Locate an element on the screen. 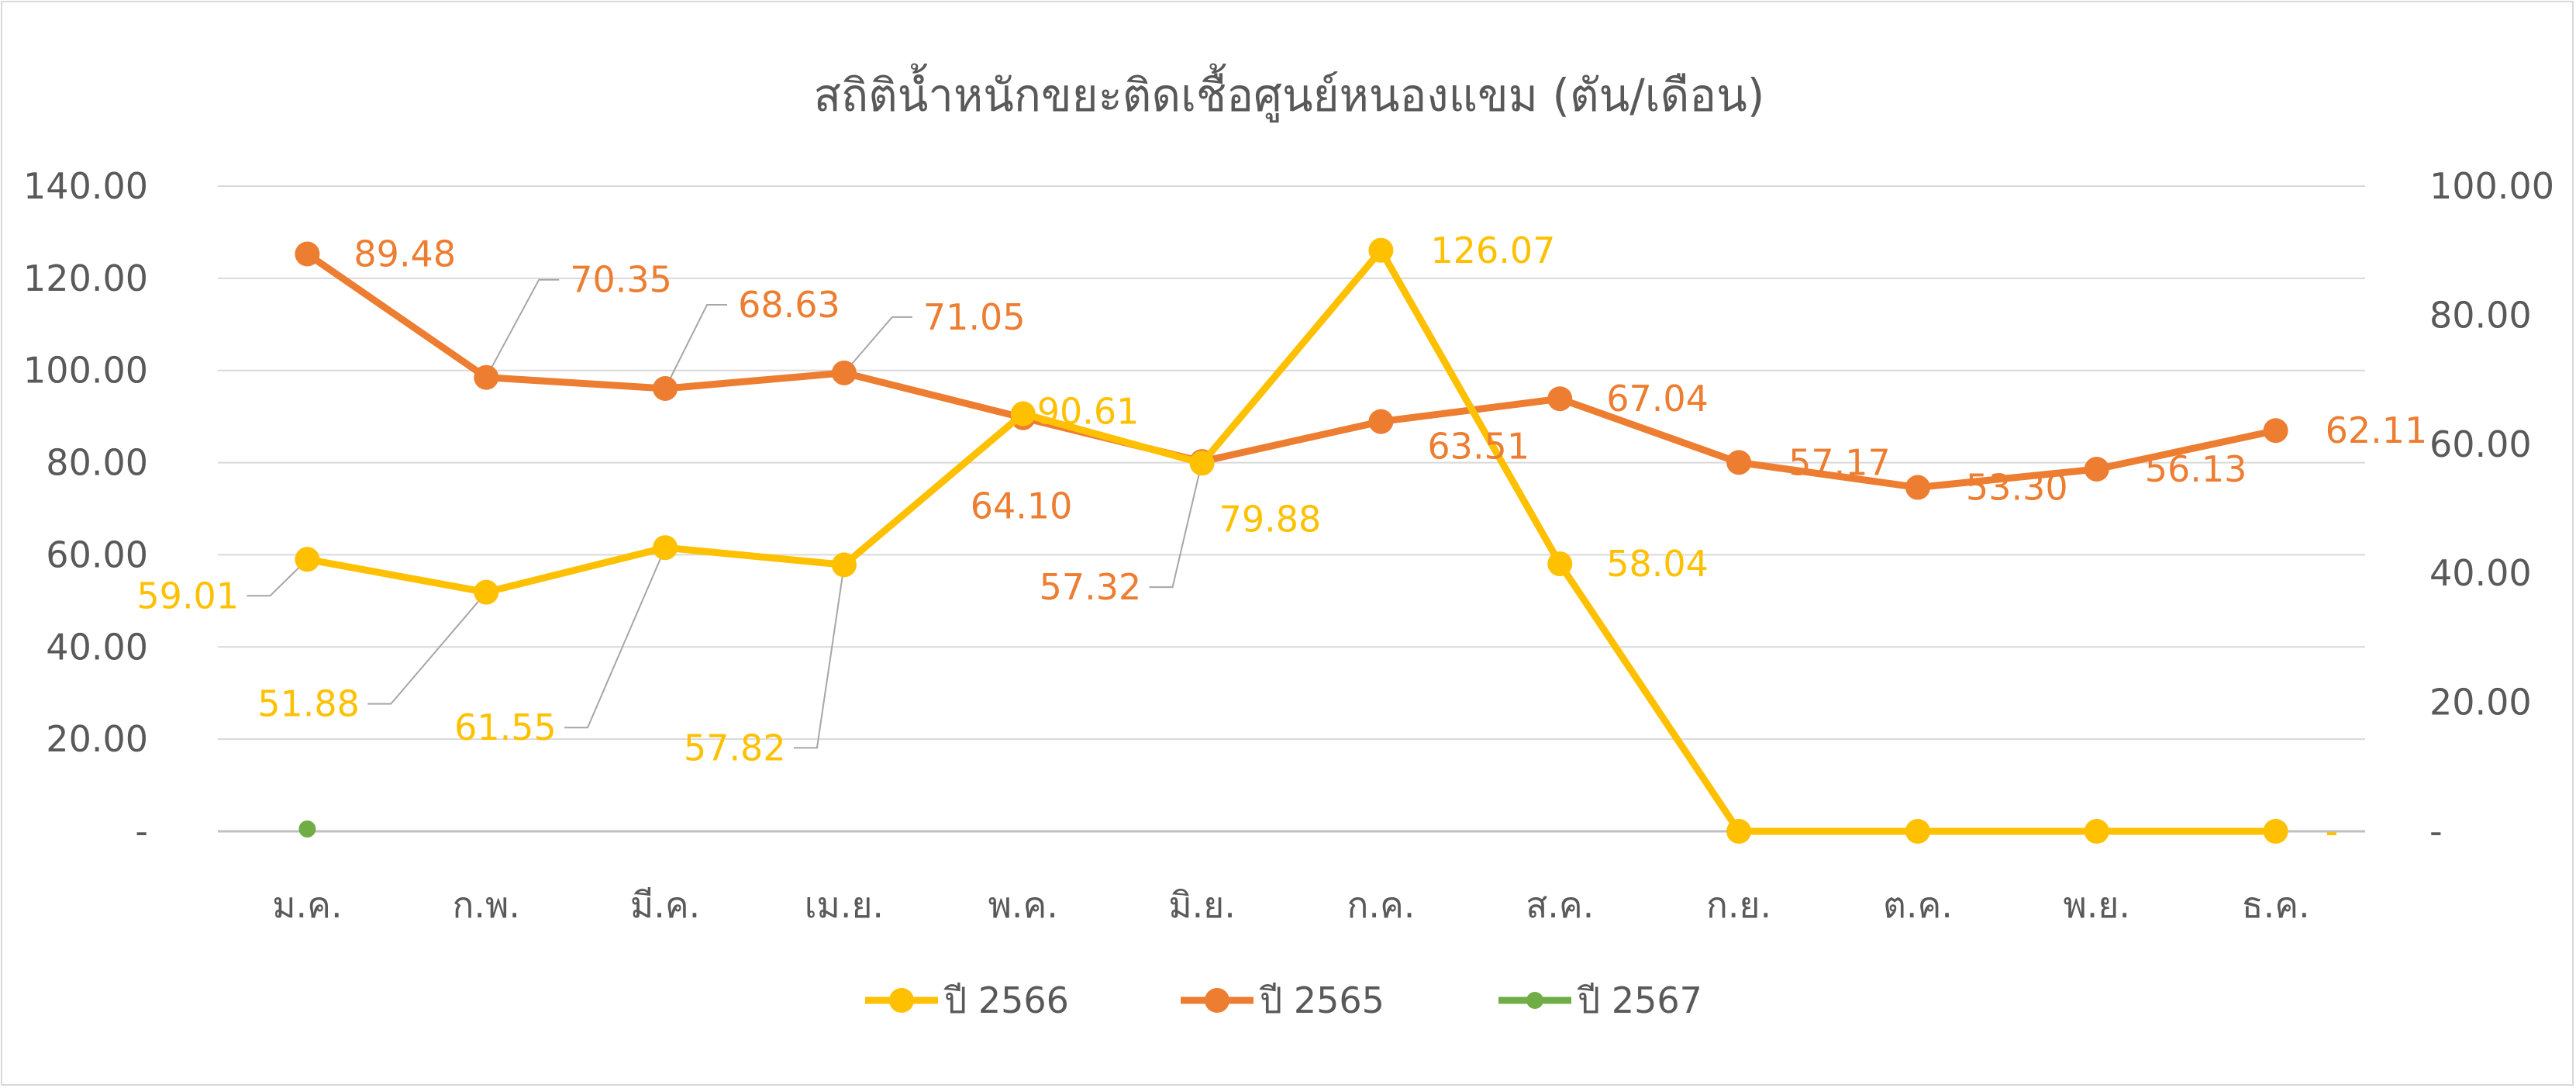 Image resolution: width=2576 pixels, height=1088 pixels. category-label: มี.ค. is located at coordinates (665, 905).